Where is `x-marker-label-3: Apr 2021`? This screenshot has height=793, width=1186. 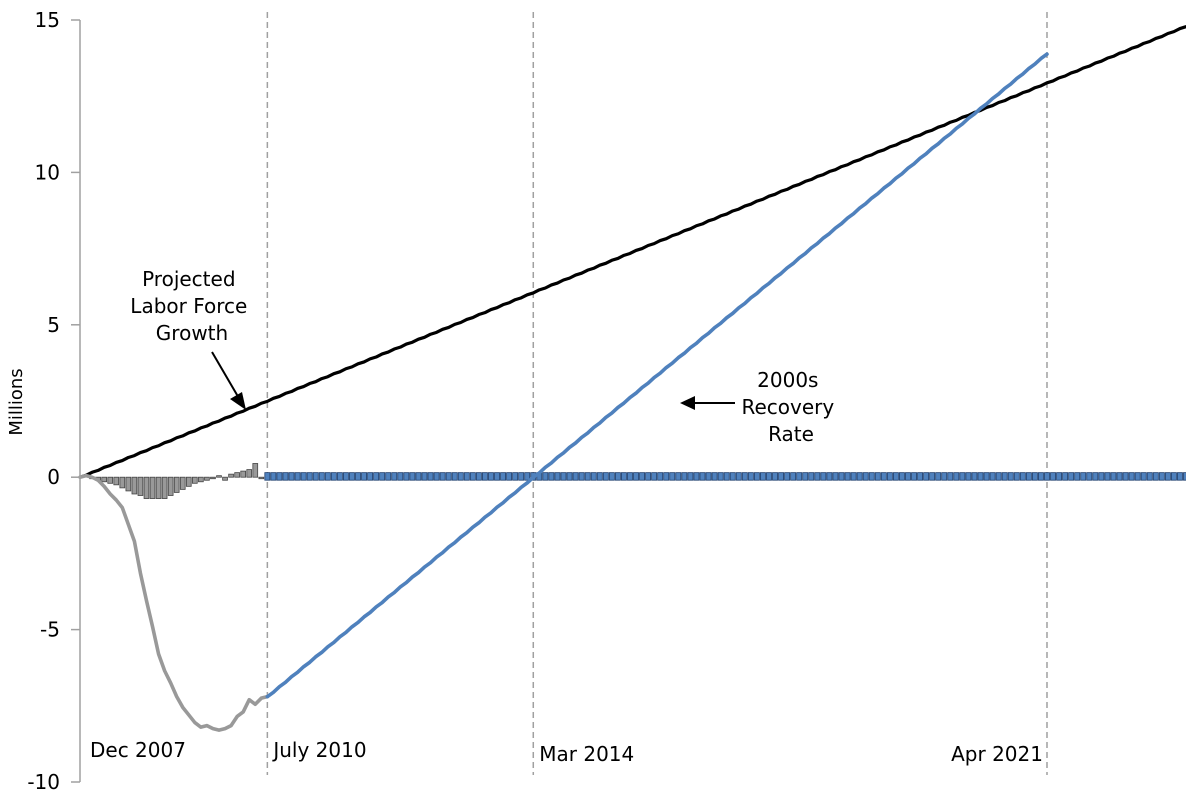 x-marker-label-3: Apr 2021 is located at coordinates (997, 754).